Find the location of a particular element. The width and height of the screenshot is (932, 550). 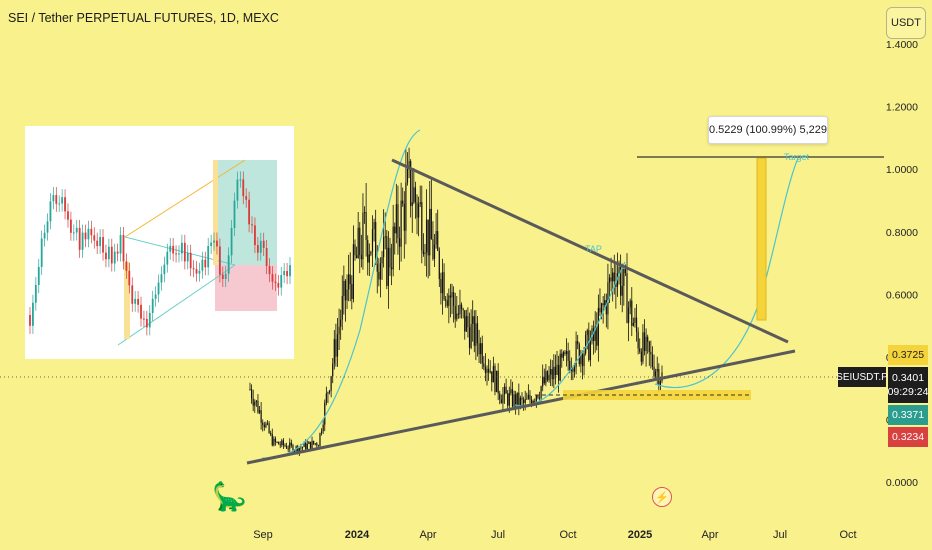

descending-trendline is located at coordinates (590, 251).